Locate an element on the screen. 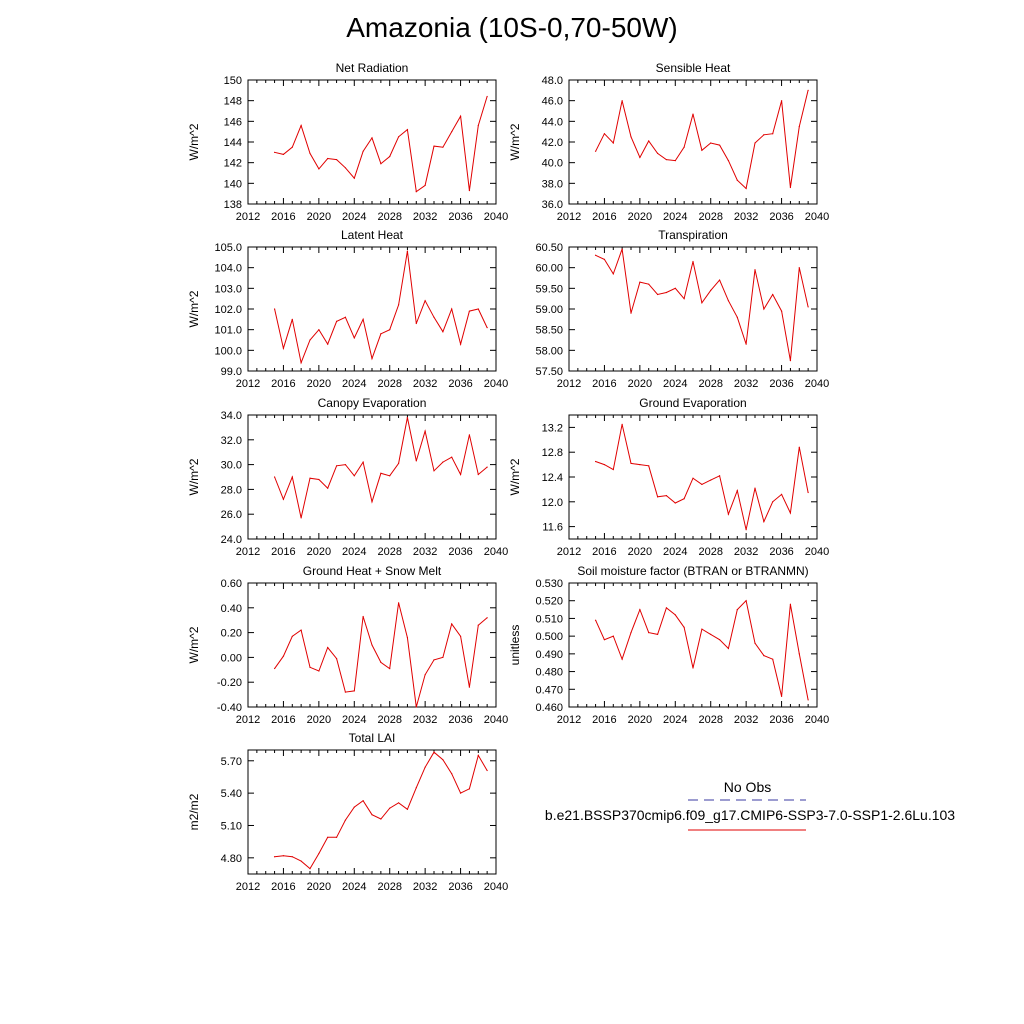 The width and height of the screenshot is (1024, 1024). y-tick-label: 101.0 is located at coordinates (228, 331).